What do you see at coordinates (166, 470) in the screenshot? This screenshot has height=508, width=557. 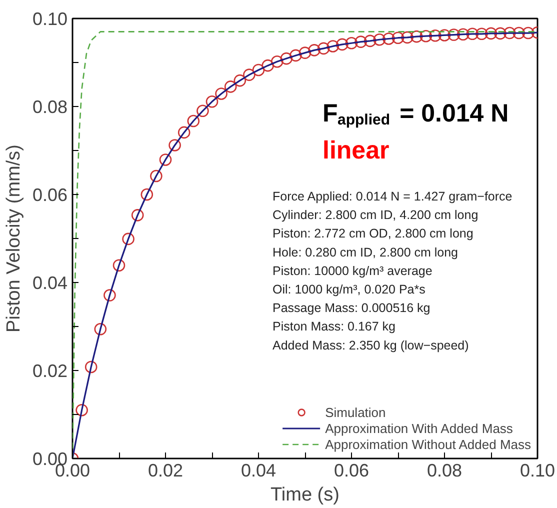 I see `x-tick-label: 0.02` at bounding box center [166, 470].